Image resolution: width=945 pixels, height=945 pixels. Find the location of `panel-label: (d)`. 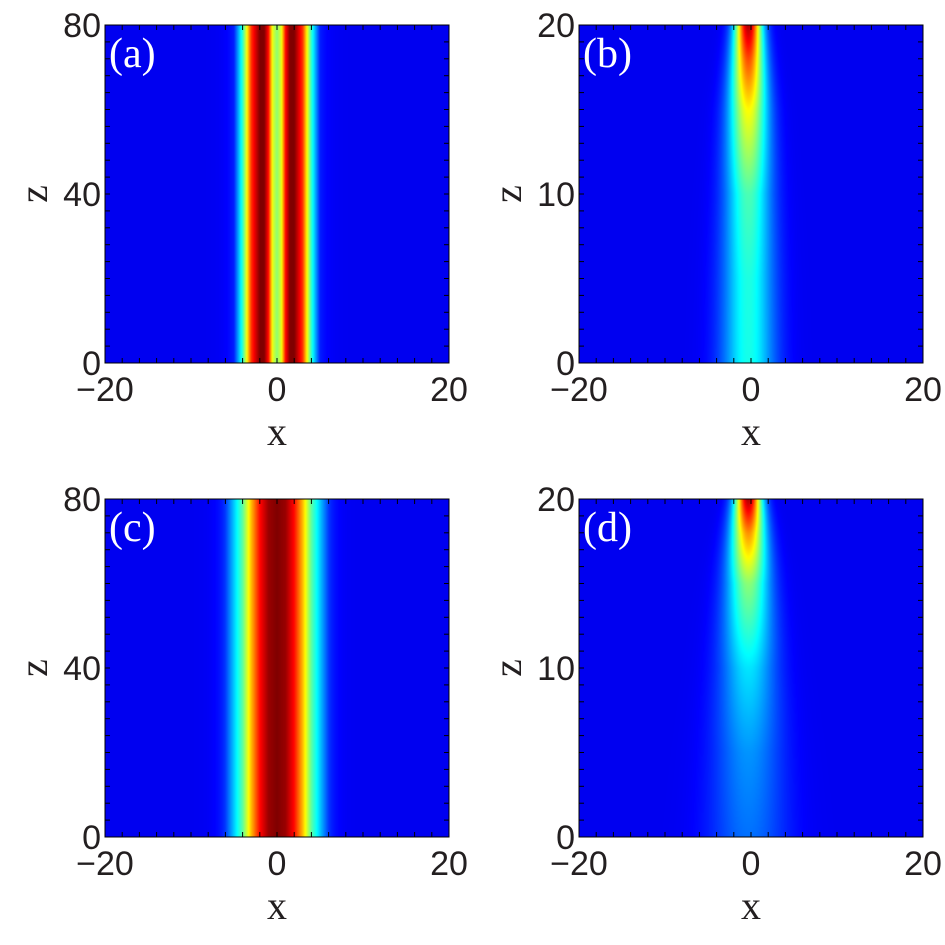

panel-label: (d) is located at coordinates (607, 528).